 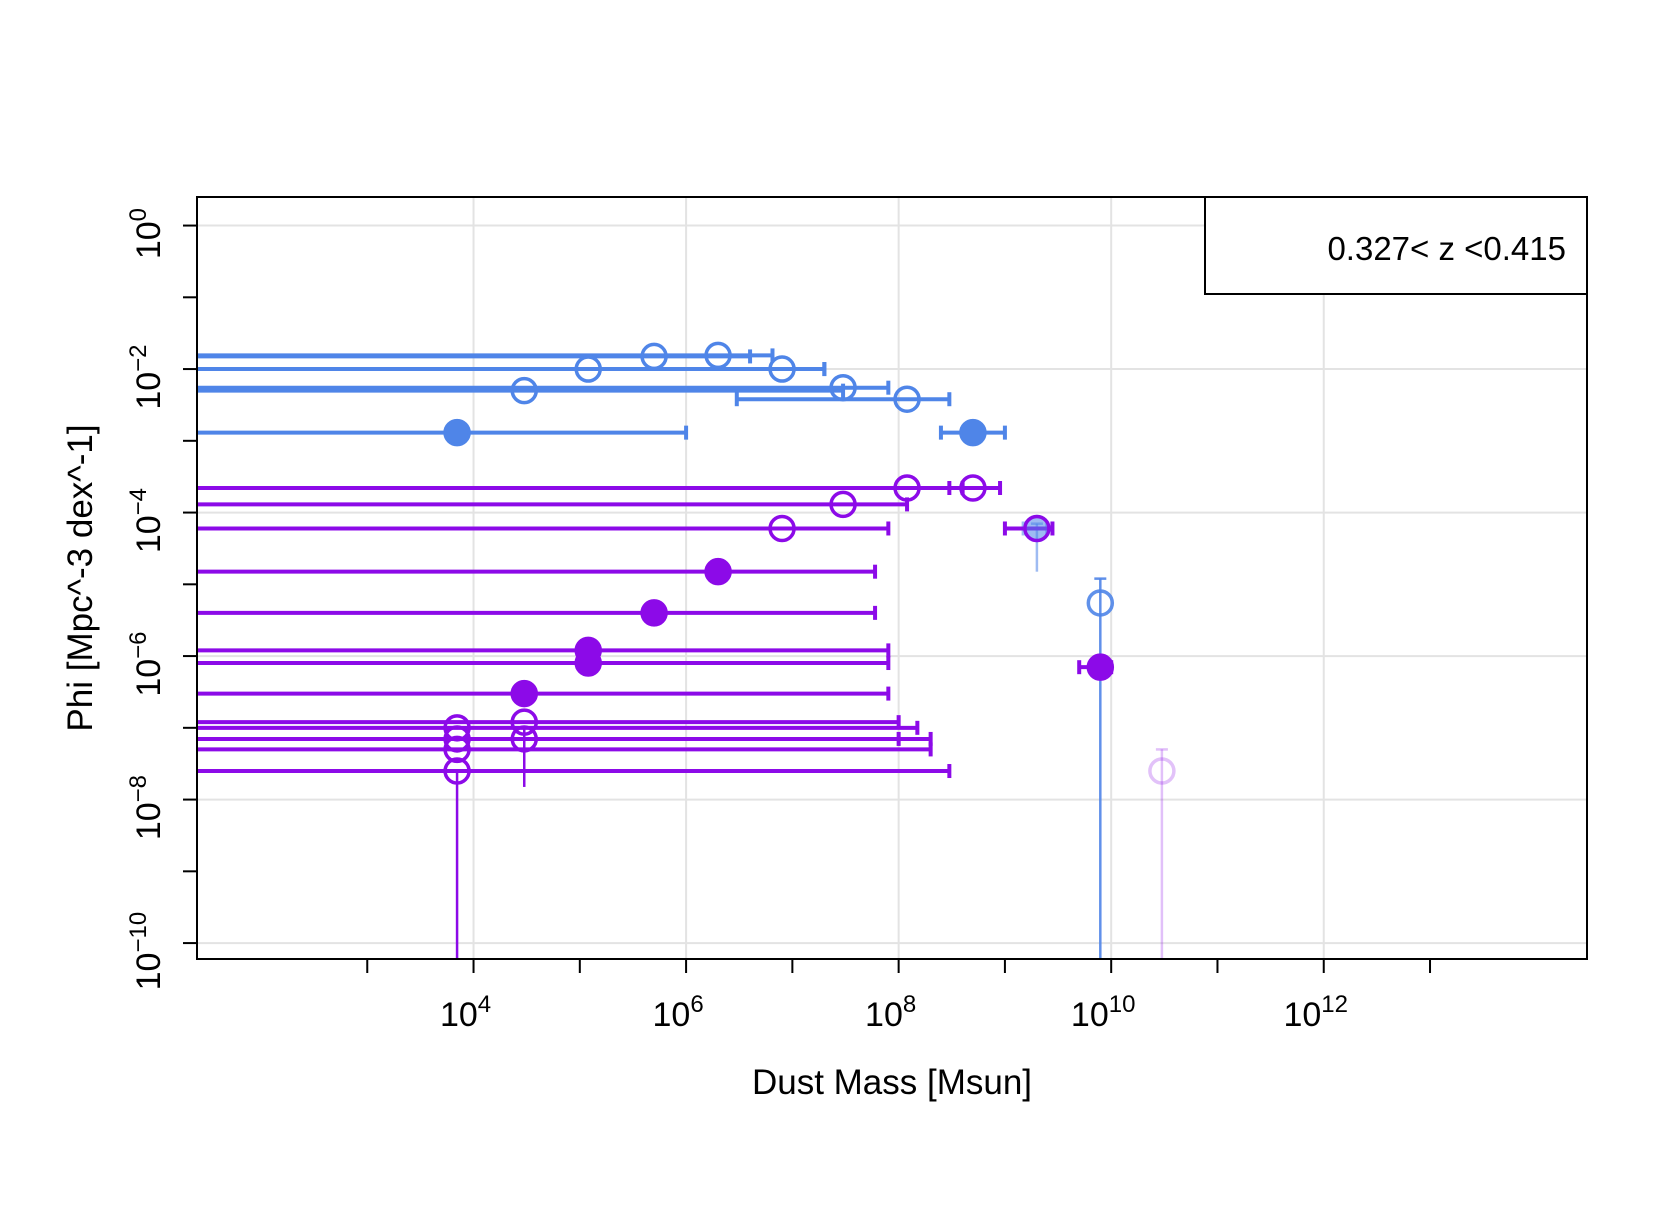 What do you see at coordinates (465, 1012) in the screenshot?
I see `x-tick-label: 10⁴` at bounding box center [465, 1012].